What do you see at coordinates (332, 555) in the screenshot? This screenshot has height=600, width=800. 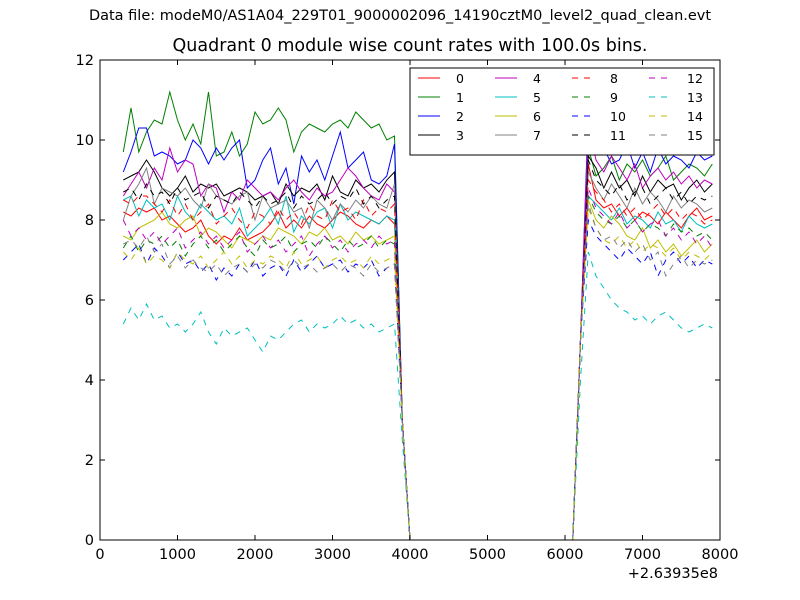 I see `x-tick-label: 3000` at bounding box center [332, 555].